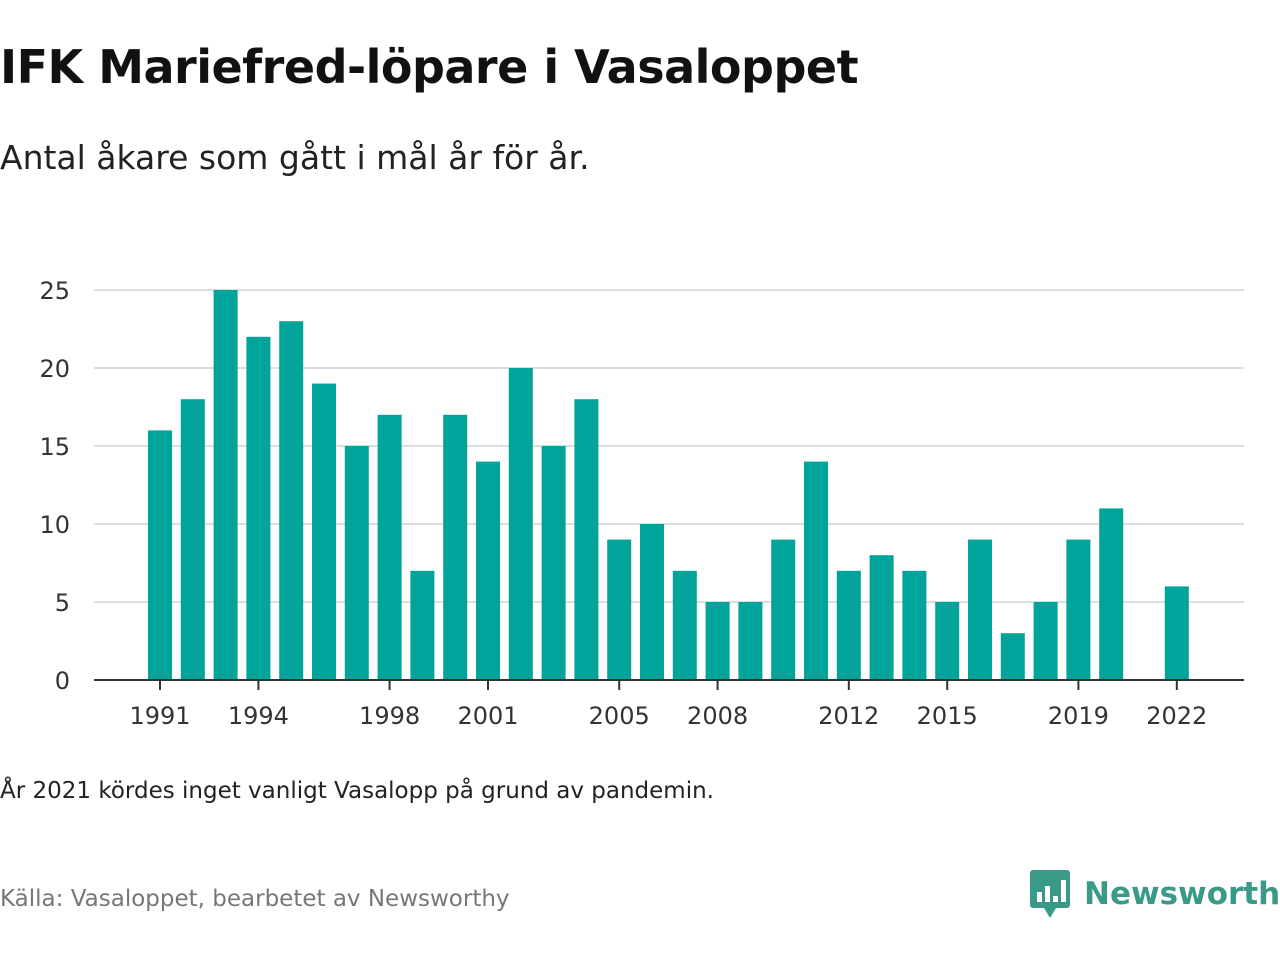 This screenshot has height=960, width=1280. What do you see at coordinates (717, 641) in the screenshot?
I see `bar-2008` at bounding box center [717, 641].